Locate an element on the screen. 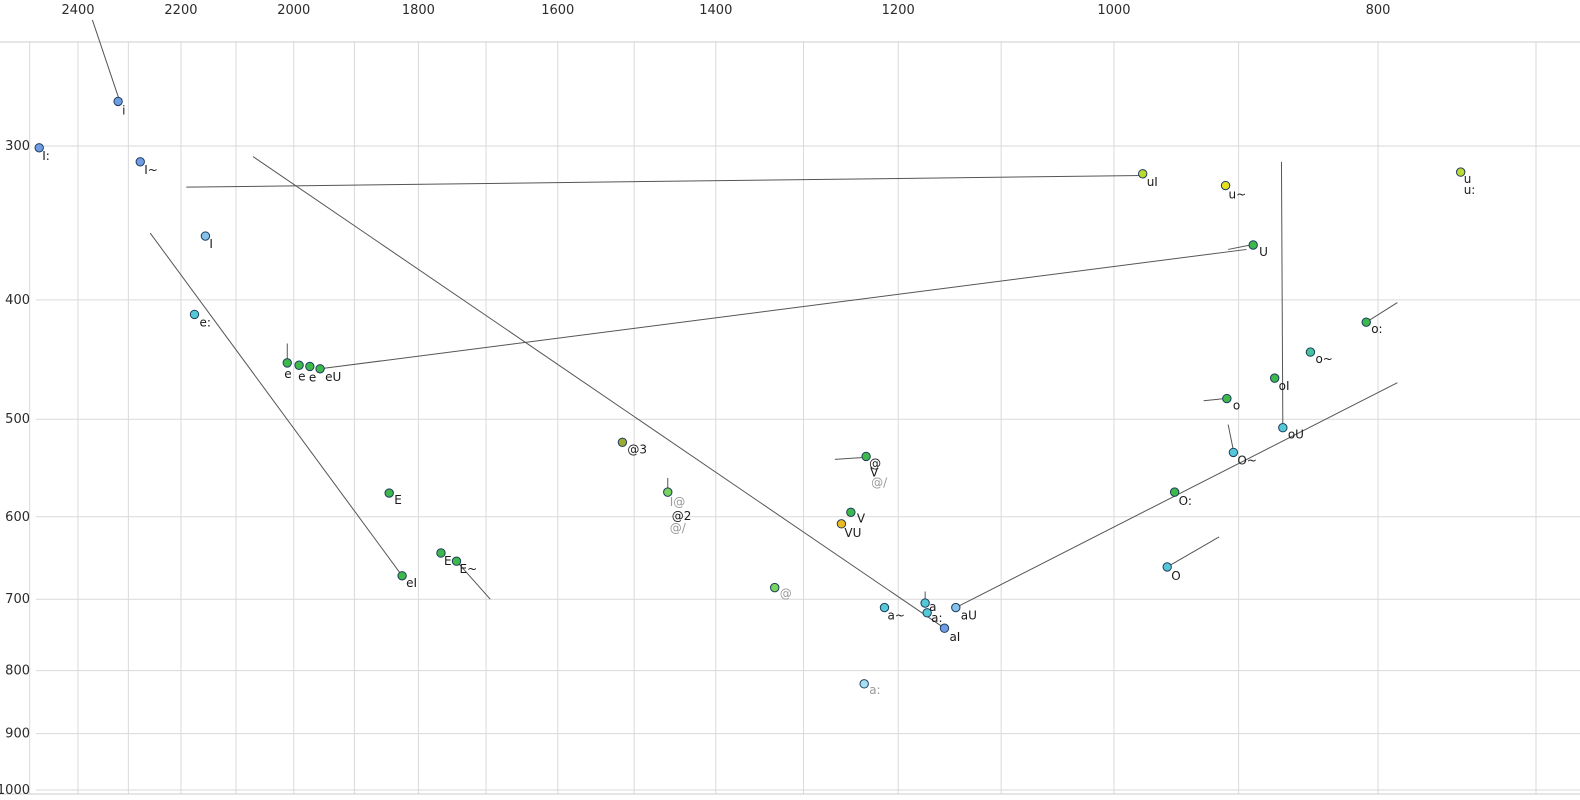 This screenshot has width=1580, height=800. vowel-point-label-I: I is located at coordinates (211, 244).